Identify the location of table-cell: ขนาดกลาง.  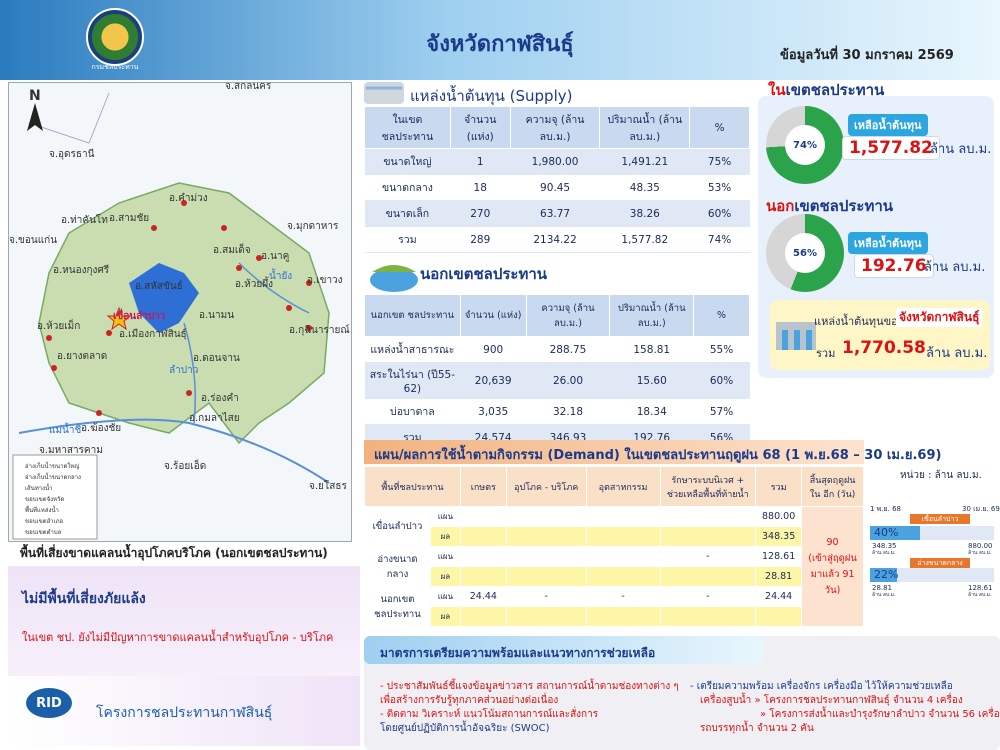
(407, 187).